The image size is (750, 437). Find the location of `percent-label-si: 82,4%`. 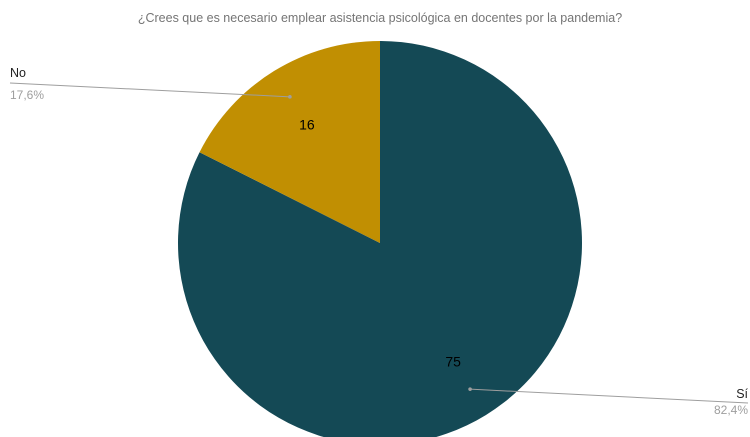

percent-label-si: 82,4% is located at coordinates (731, 410).